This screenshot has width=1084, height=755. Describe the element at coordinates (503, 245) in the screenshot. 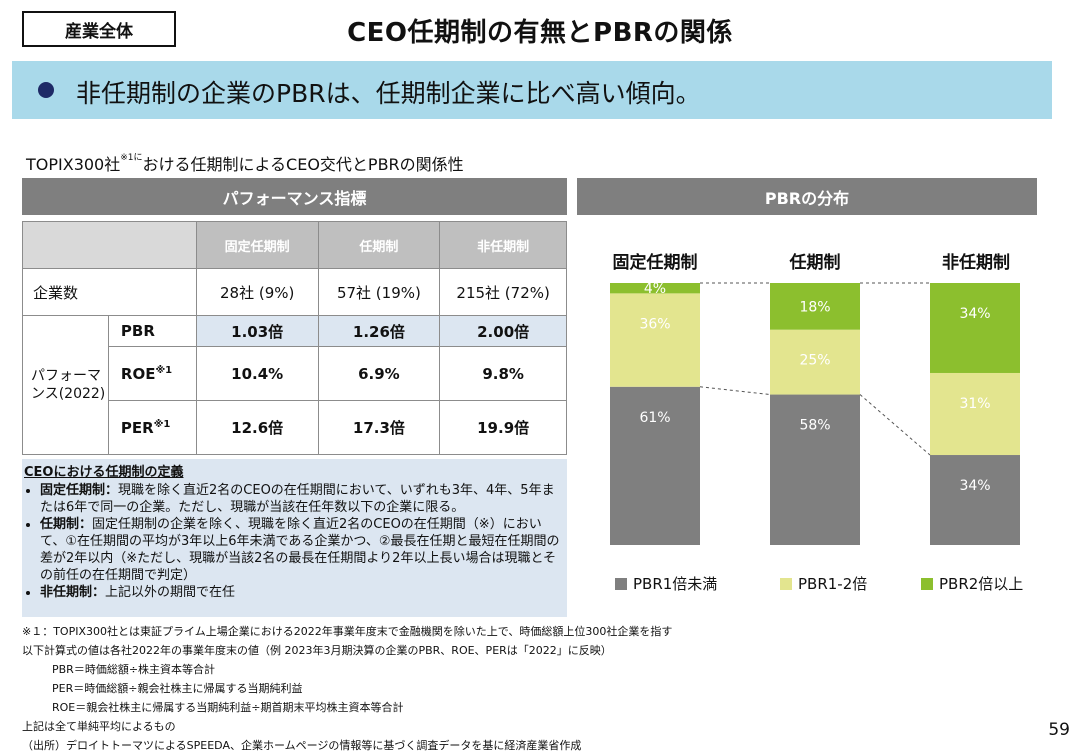

I see `col-header-non-term: 非任期制` at that location.